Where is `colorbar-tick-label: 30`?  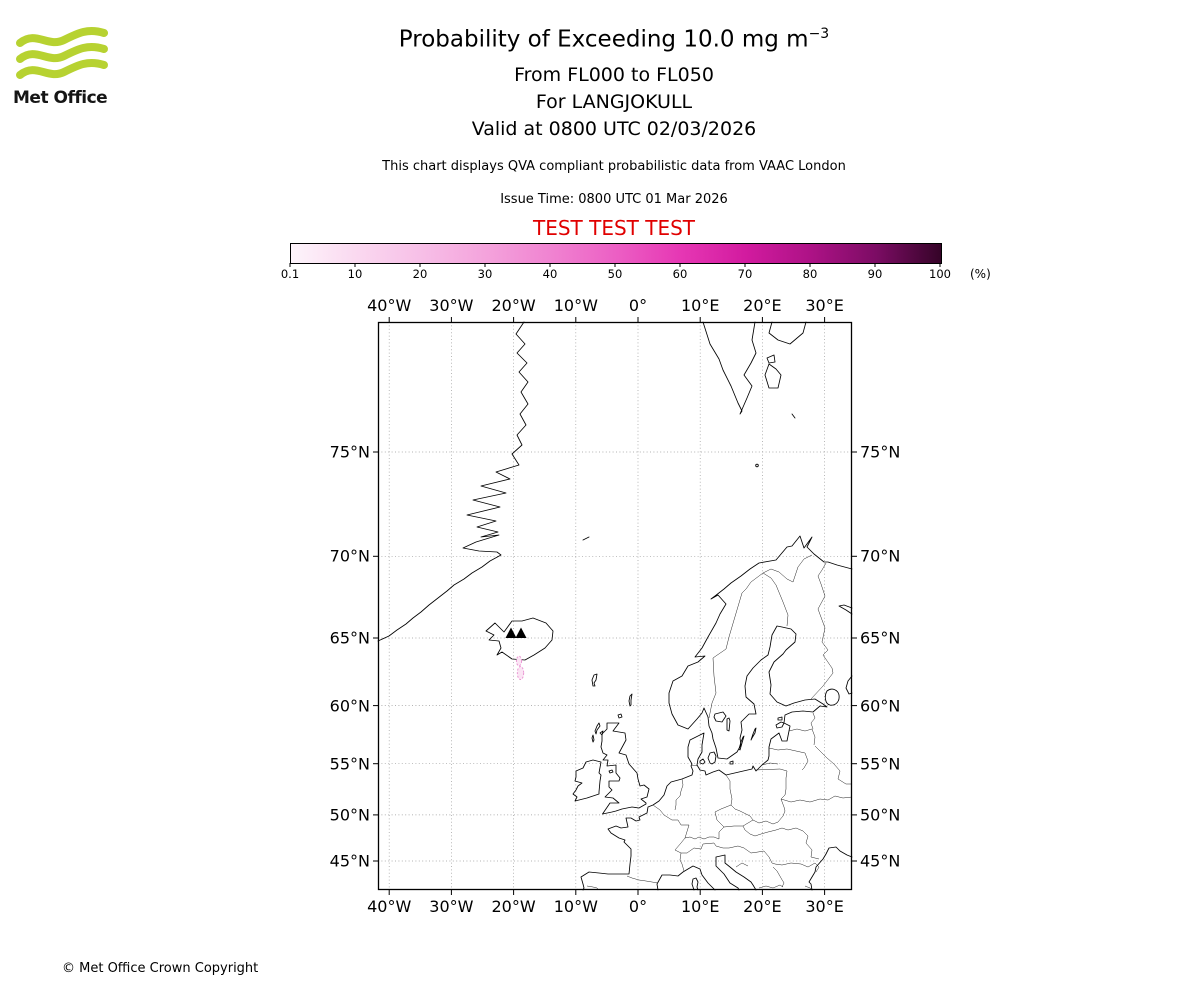
colorbar-tick-label: 30 is located at coordinates (485, 274).